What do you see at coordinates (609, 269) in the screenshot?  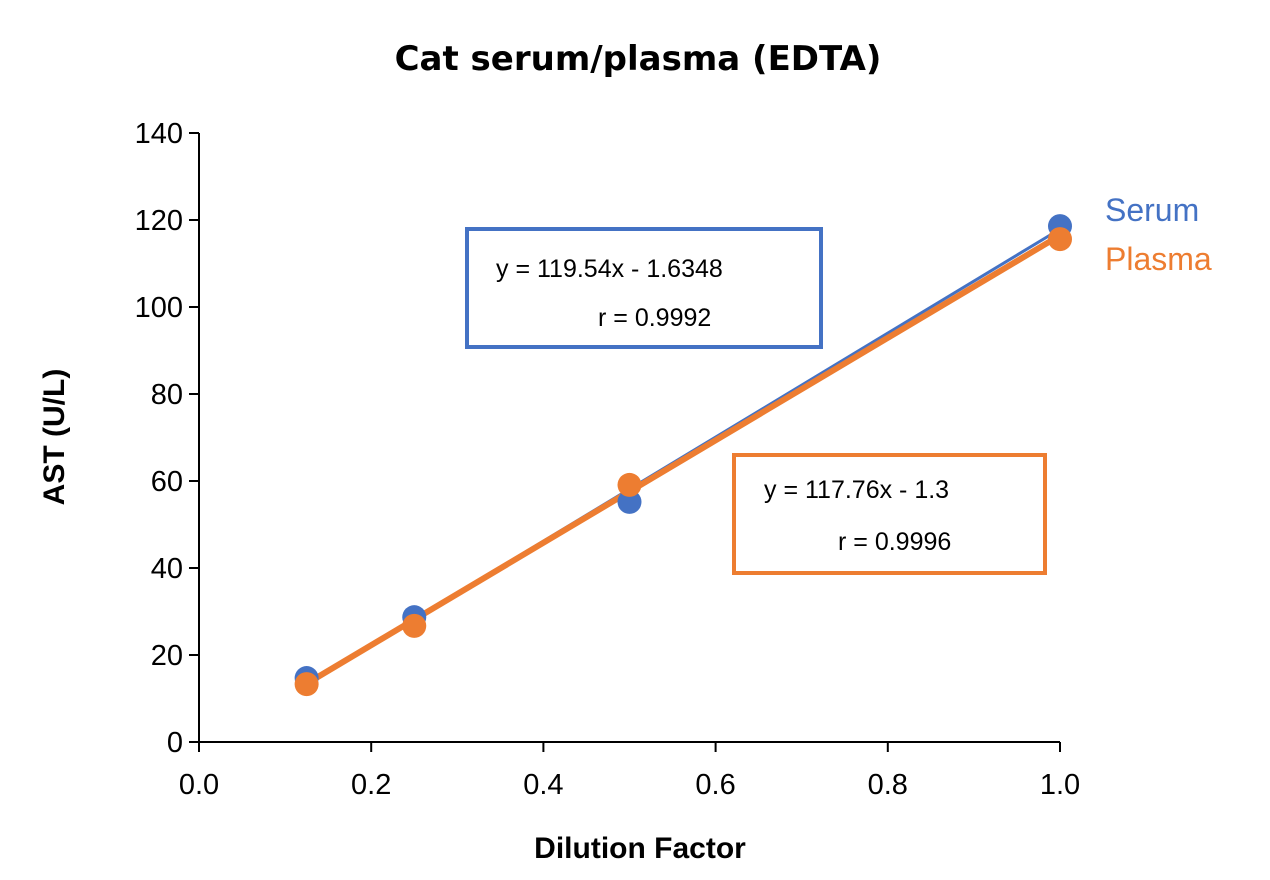 I see `serum-equation: y = 119.54x - 1.6348` at bounding box center [609, 269].